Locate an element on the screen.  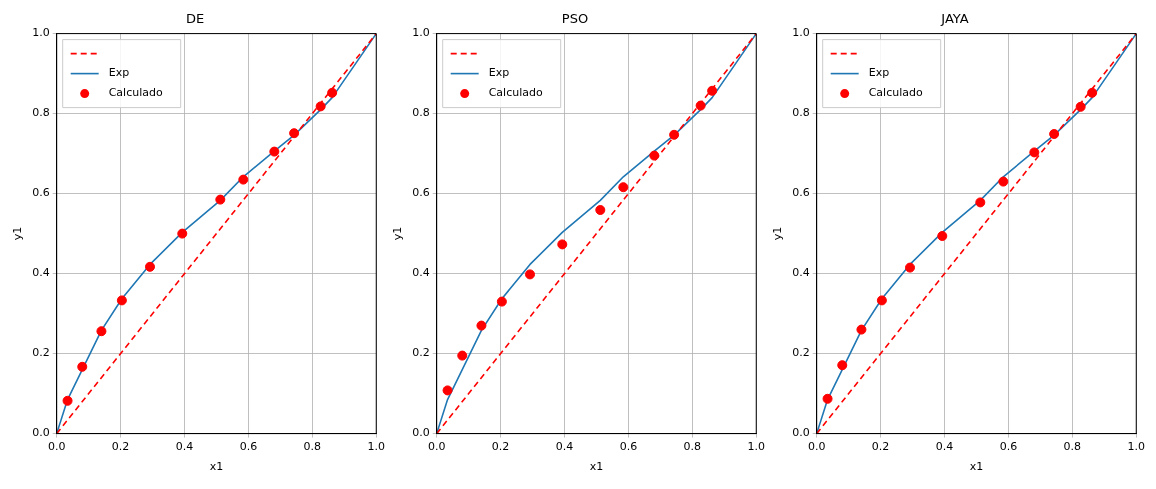
chart-title: JAYA is located at coordinates (954, 19).